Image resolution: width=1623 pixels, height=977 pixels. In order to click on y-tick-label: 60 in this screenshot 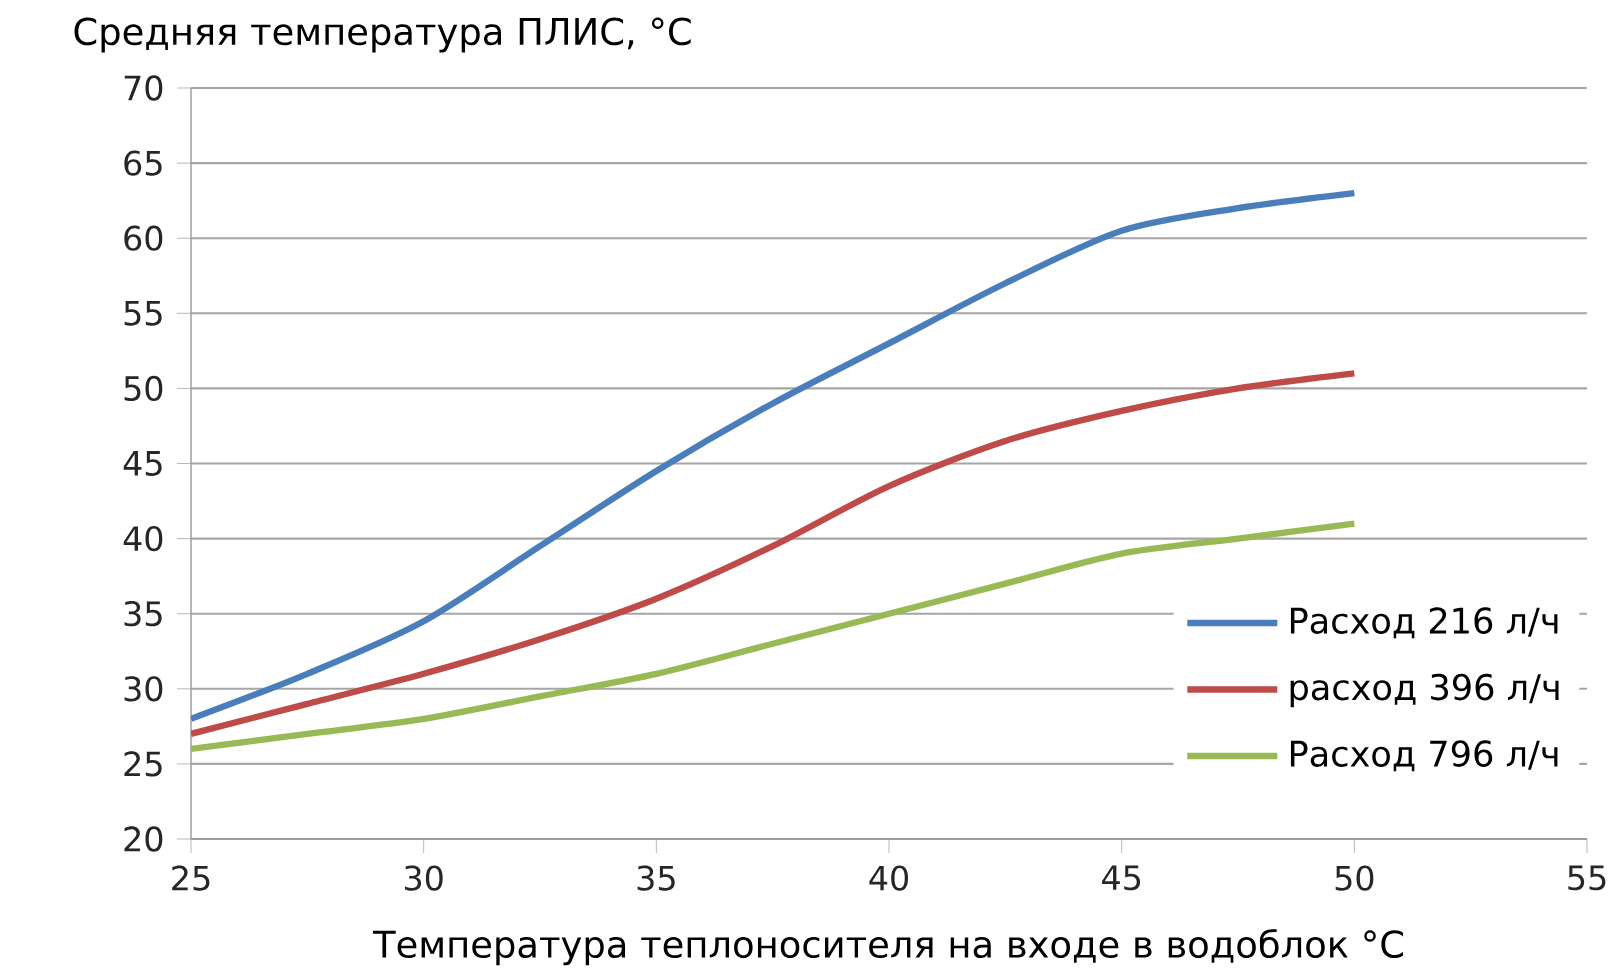, I will do `click(143, 238)`.